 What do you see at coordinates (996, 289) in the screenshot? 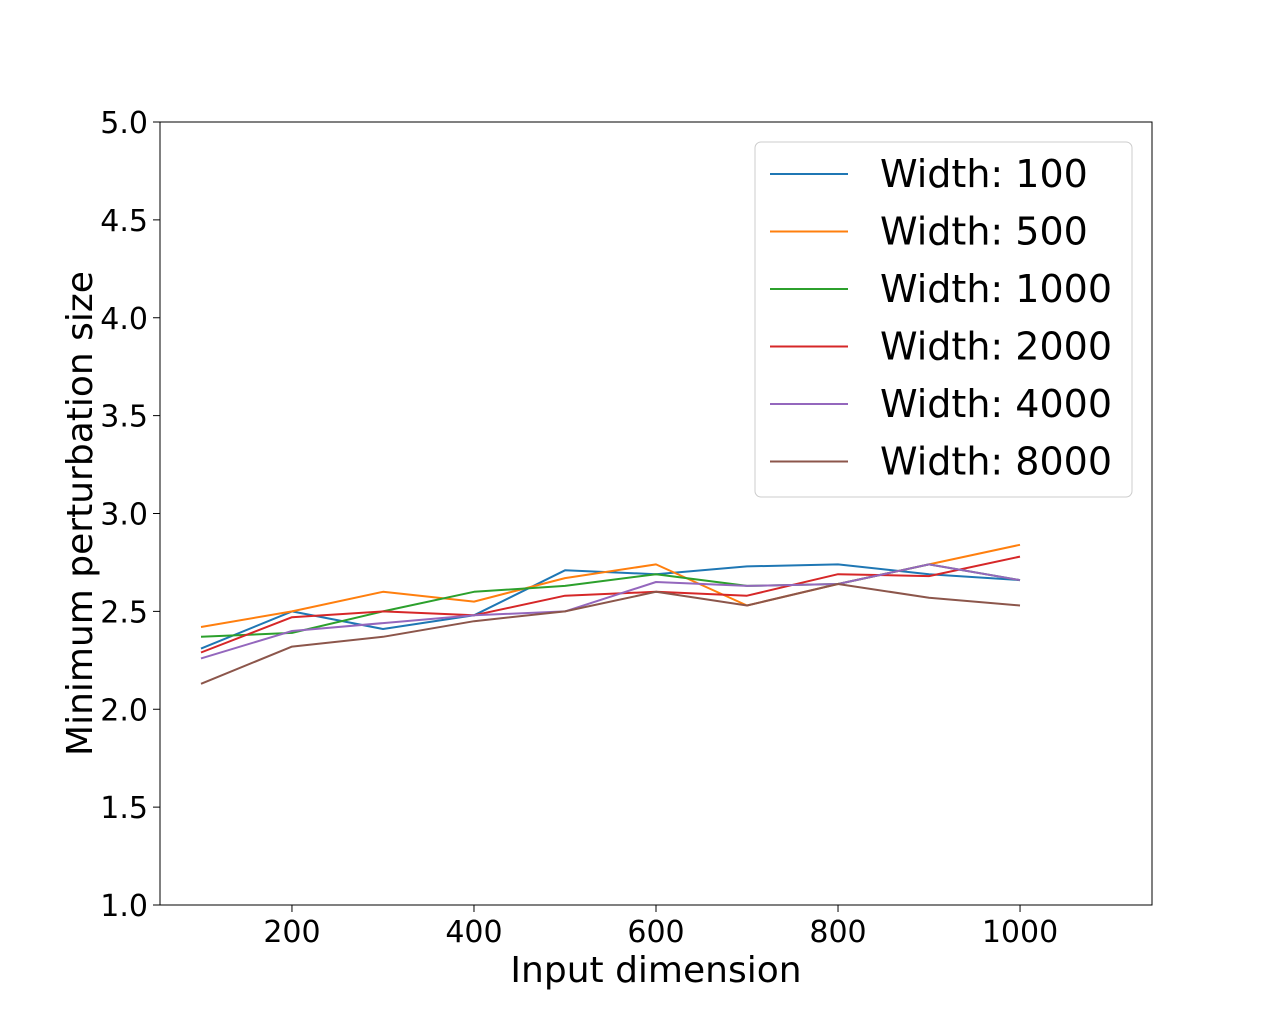
I see `legend-label-3: Width: 1000` at bounding box center [996, 289].